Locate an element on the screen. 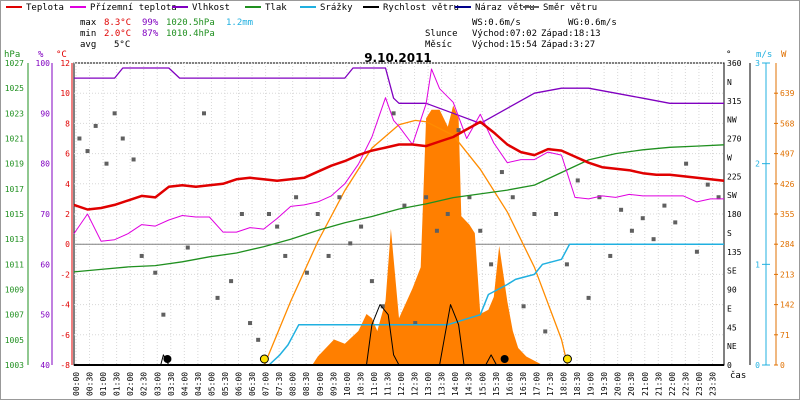  x-tick-label: 02:30 is located at coordinates (144, 384).